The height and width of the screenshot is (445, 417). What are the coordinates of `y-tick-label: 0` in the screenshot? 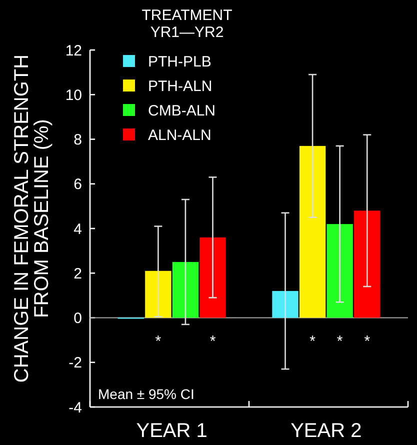 It's located at (78, 318).